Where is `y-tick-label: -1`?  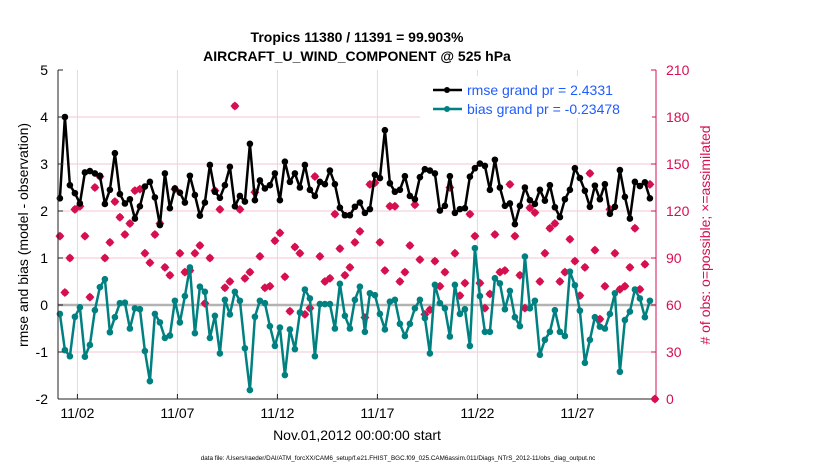
y-tick-label: -1 is located at coordinates (42, 352).